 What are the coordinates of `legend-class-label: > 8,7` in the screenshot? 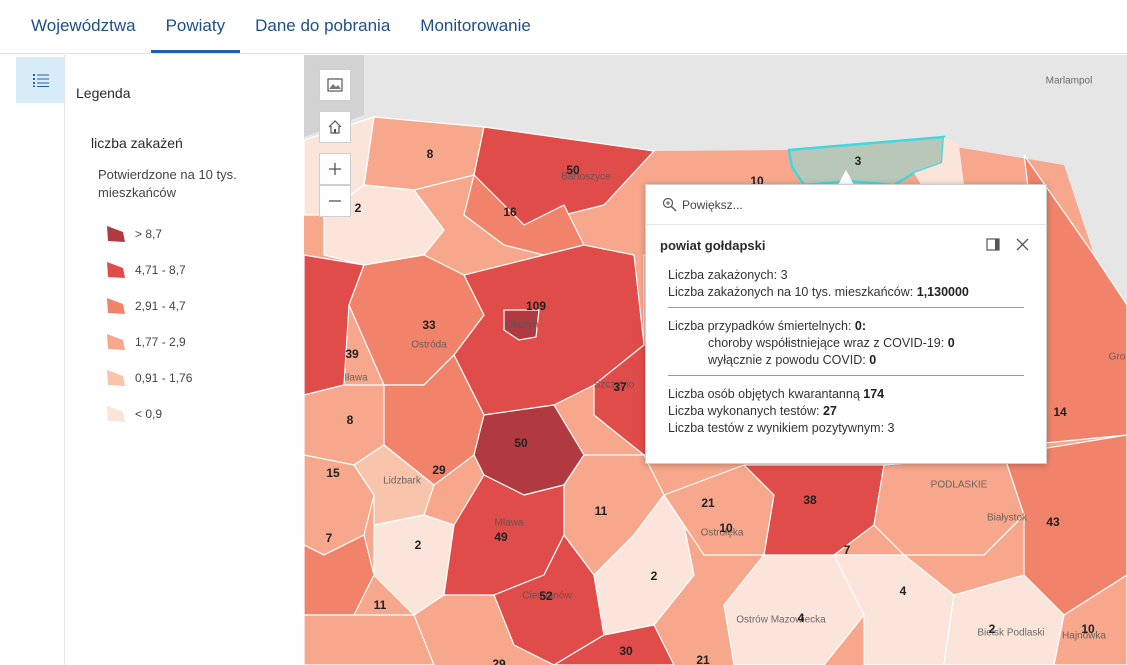 It's located at (149, 234).